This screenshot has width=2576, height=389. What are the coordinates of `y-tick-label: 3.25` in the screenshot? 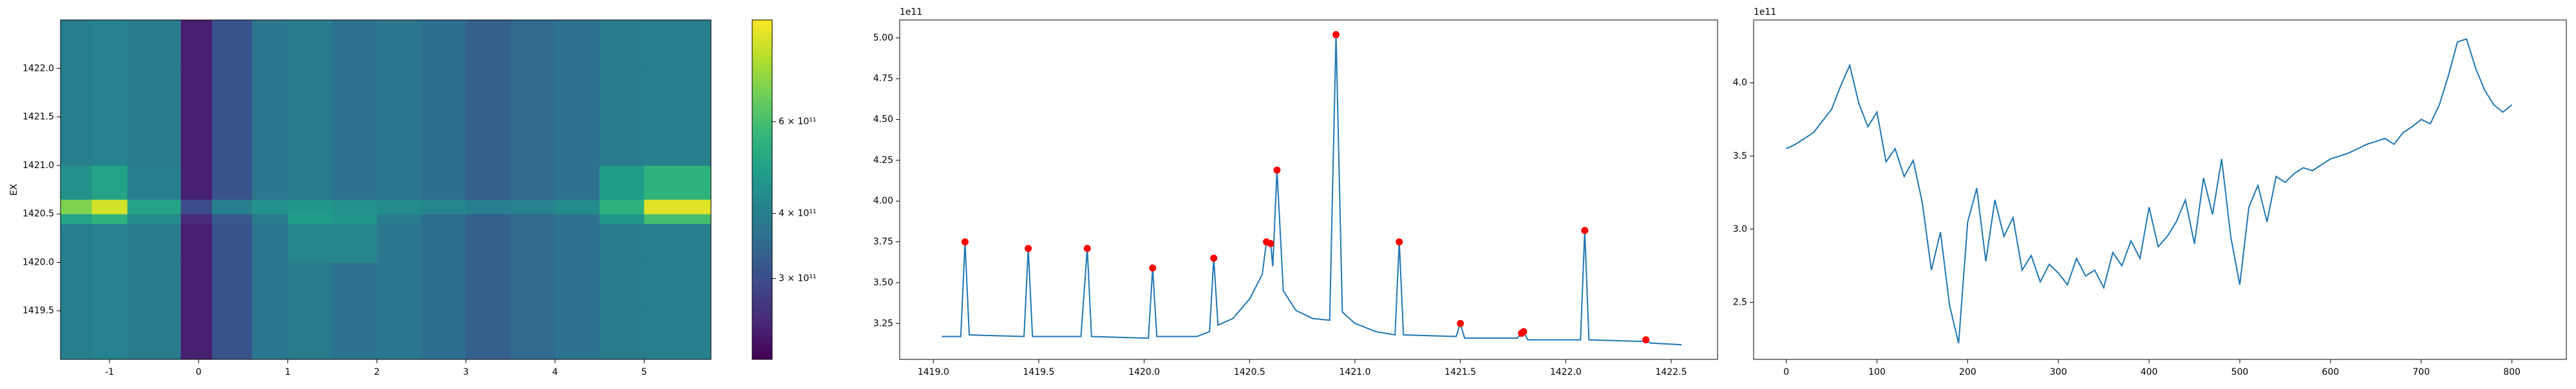 It's located at (883, 323).